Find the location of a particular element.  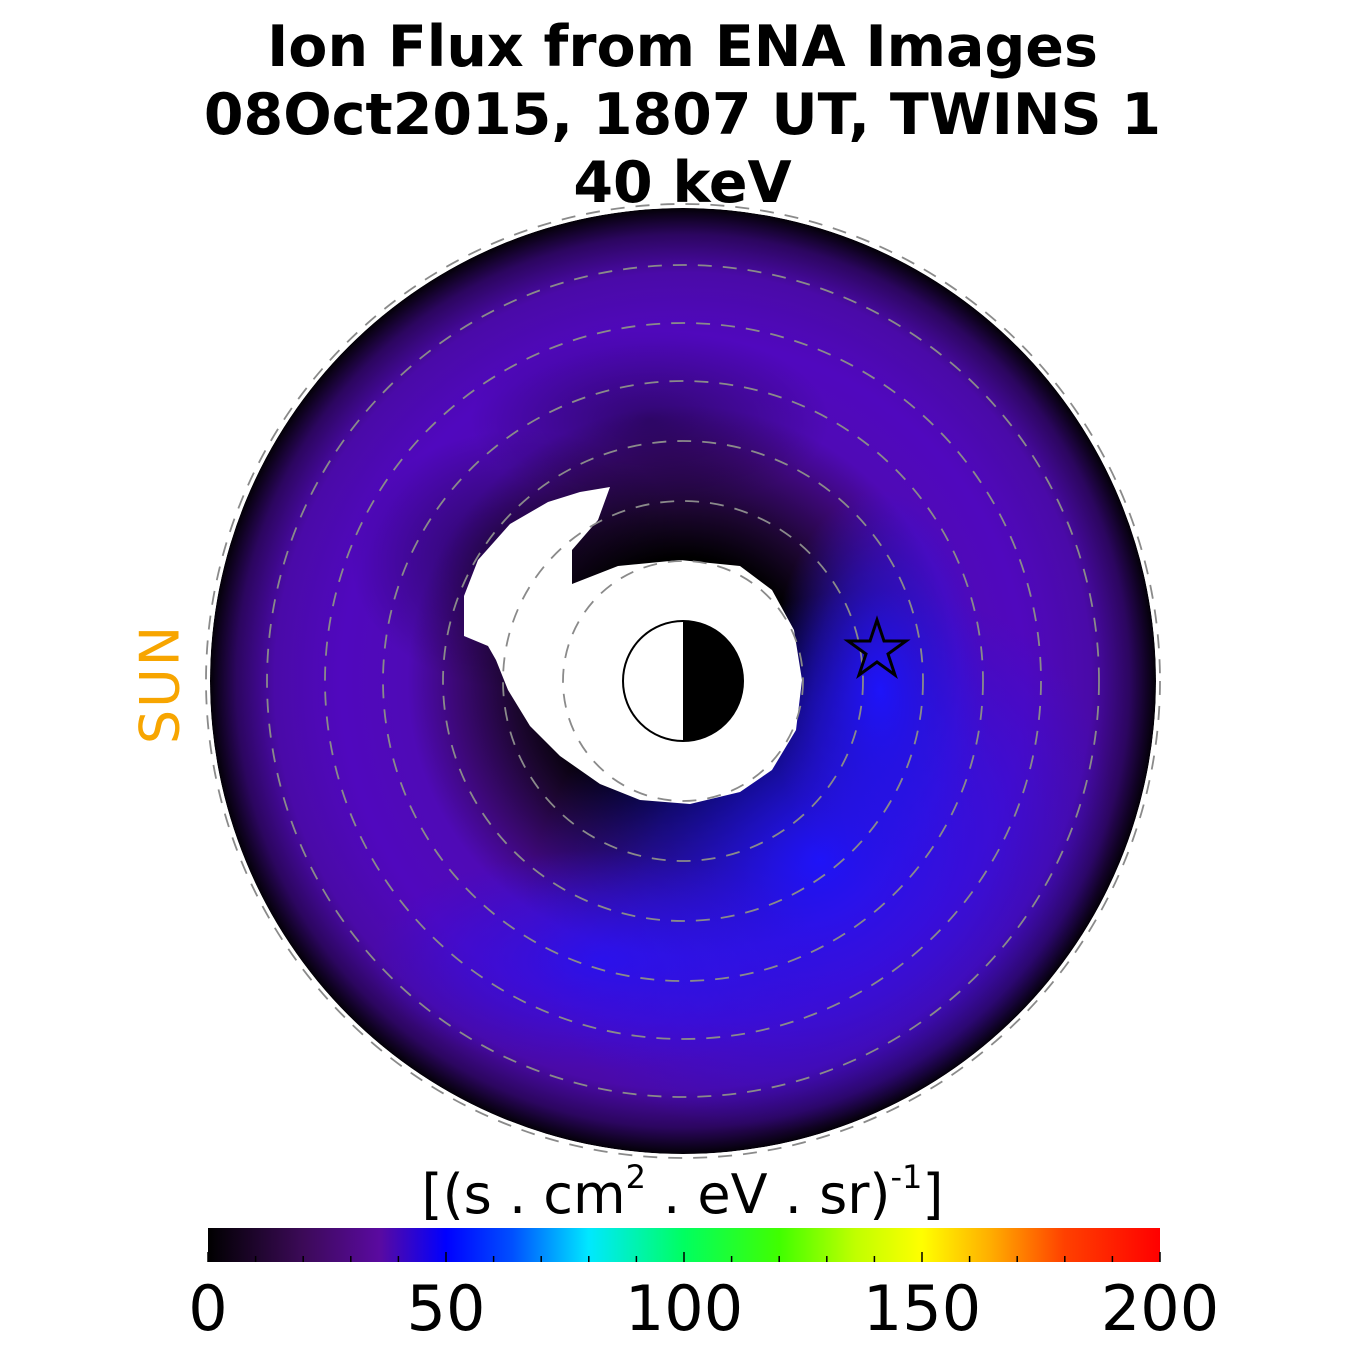

earth-icon is located at coordinates (683, 681).